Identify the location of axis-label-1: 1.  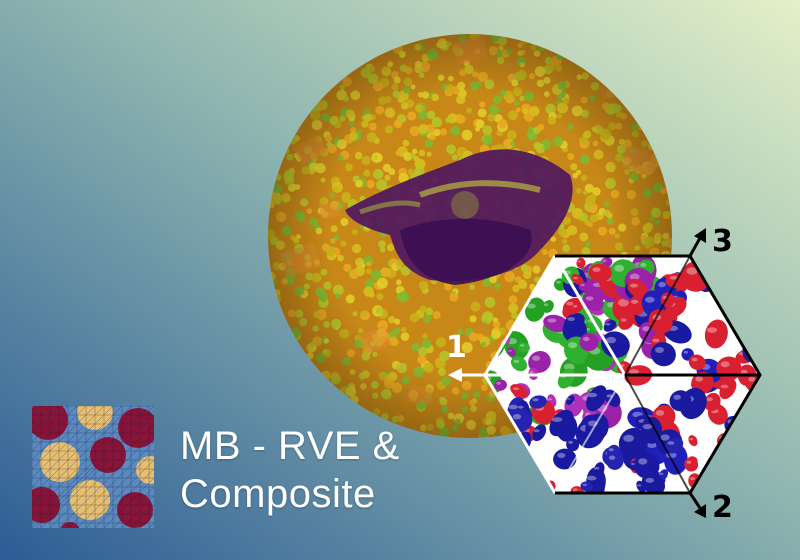
(456, 347).